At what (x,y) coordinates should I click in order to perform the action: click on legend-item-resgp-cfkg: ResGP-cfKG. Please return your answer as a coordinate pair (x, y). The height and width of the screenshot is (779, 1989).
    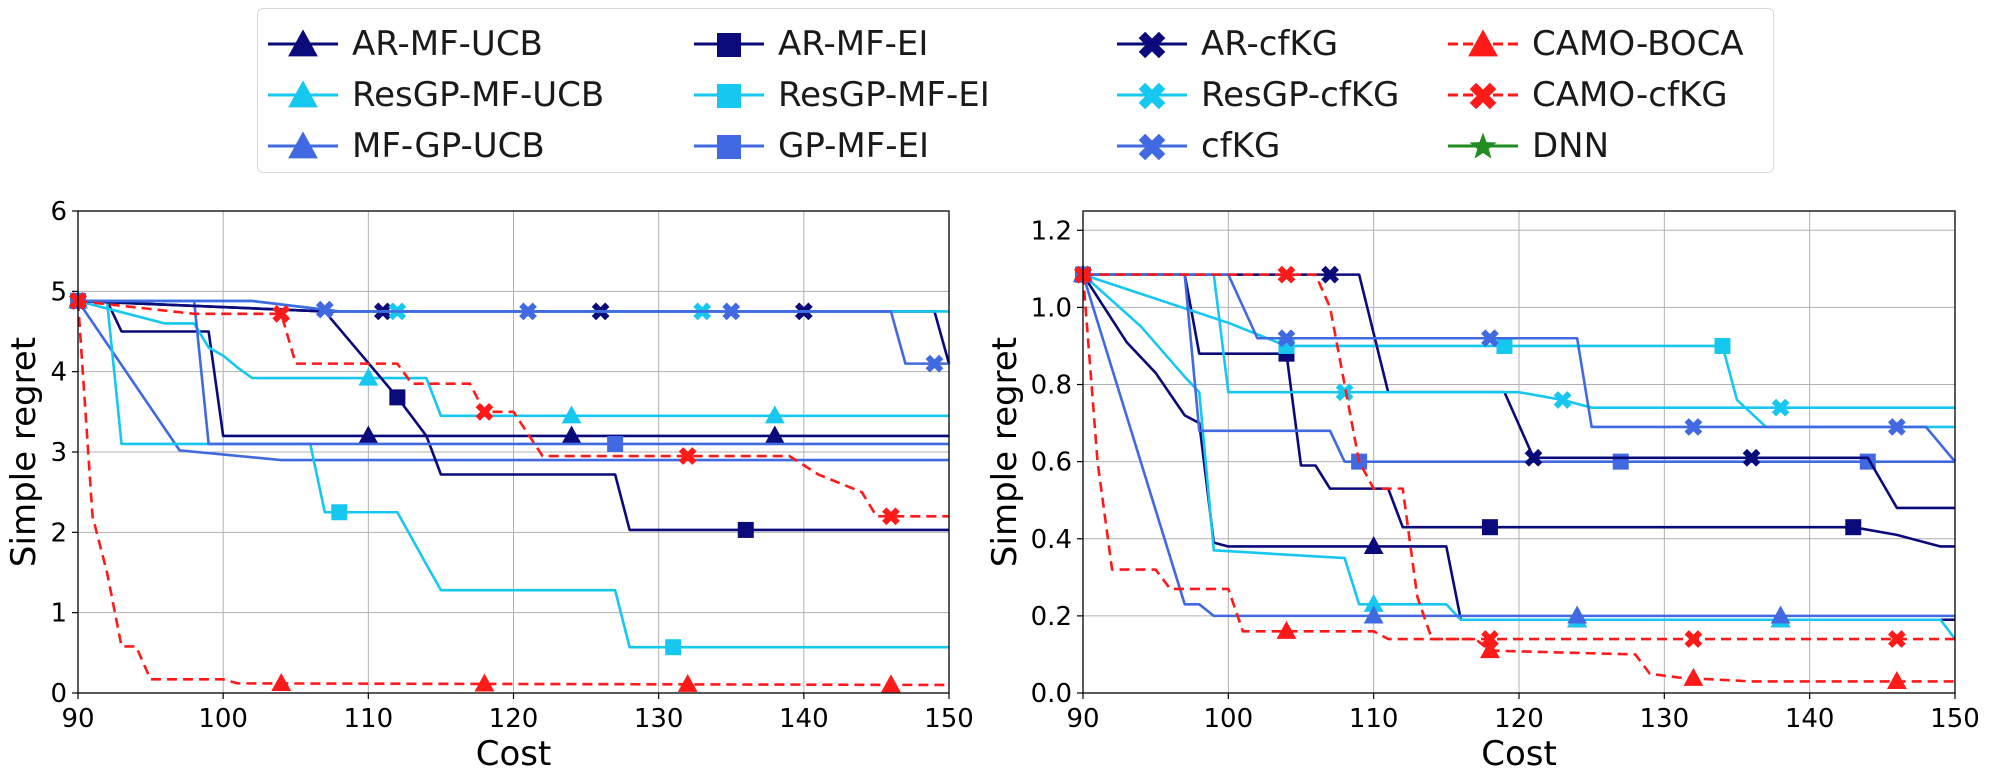
    Looking at the image, I should click on (1257, 95).